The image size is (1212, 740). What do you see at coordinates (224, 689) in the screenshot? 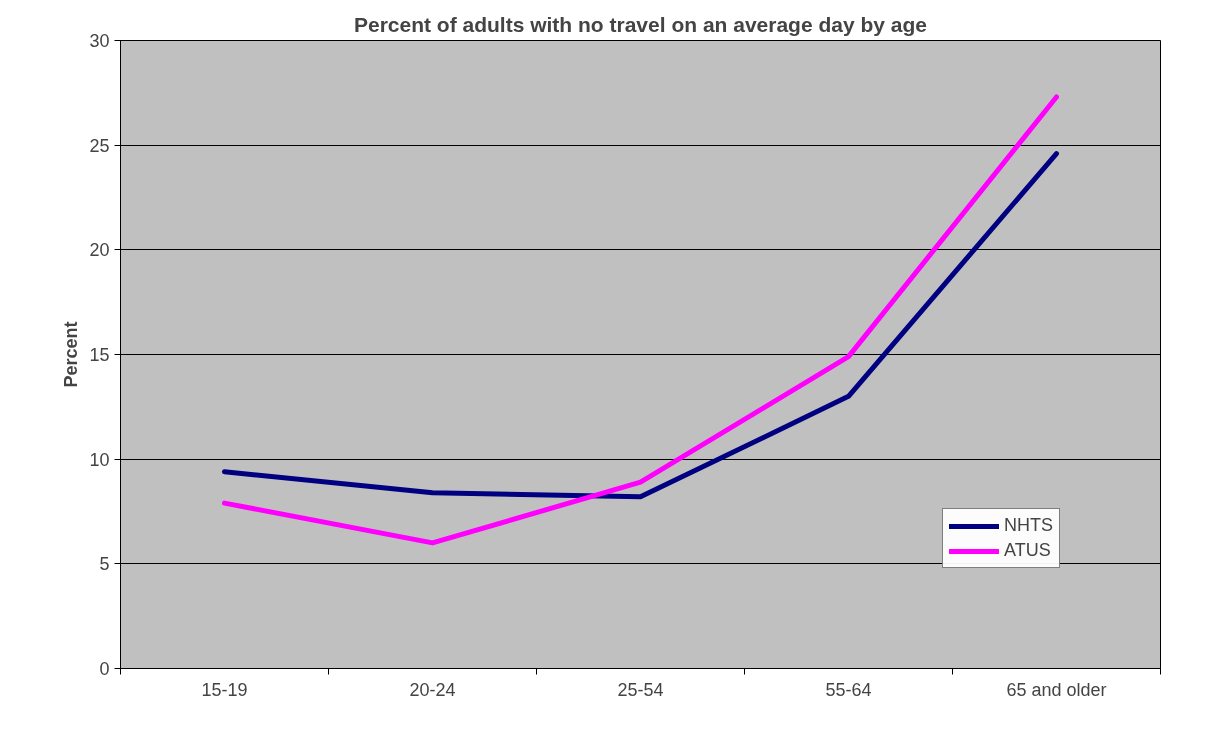
I see `x-tick-label: 15-19` at bounding box center [224, 689].